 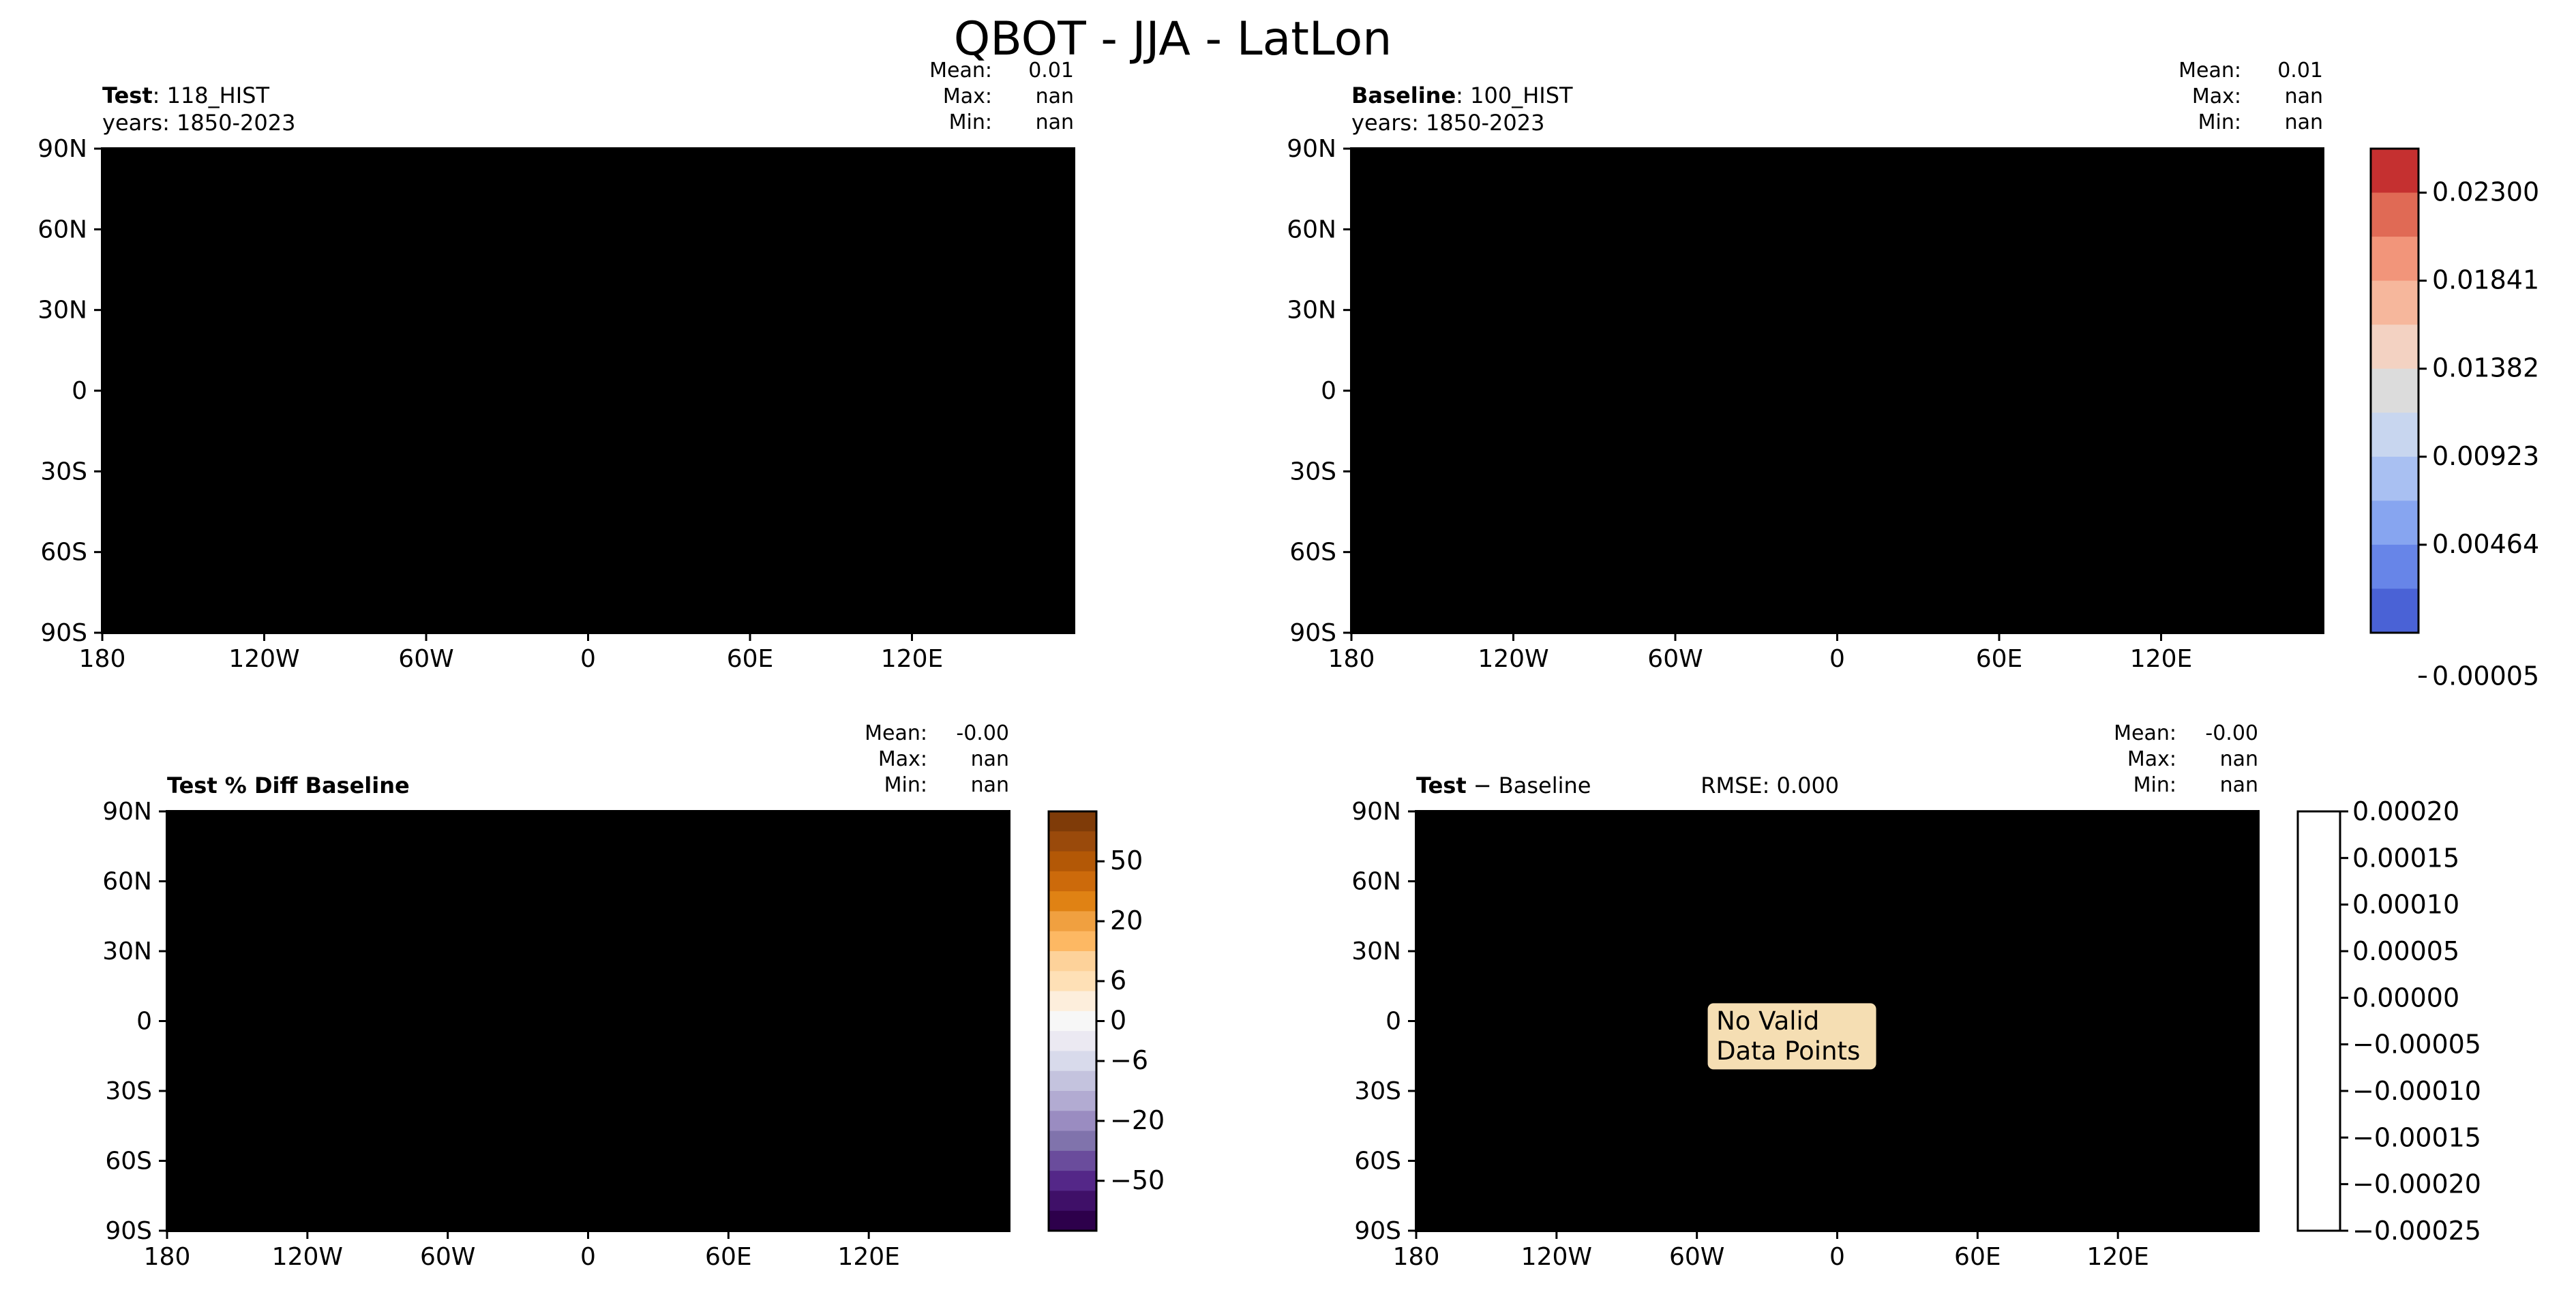 What do you see at coordinates (2485, 456) in the screenshot?
I see `colorbar-tick-label: 0.00923` at bounding box center [2485, 456].